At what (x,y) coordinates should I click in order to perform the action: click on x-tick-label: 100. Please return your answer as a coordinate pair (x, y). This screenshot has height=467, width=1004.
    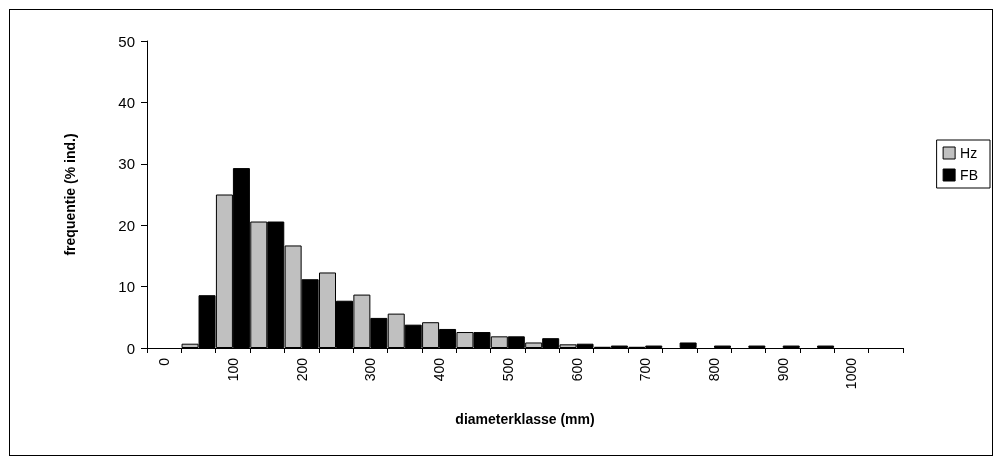
    Looking at the image, I should click on (232, 369).